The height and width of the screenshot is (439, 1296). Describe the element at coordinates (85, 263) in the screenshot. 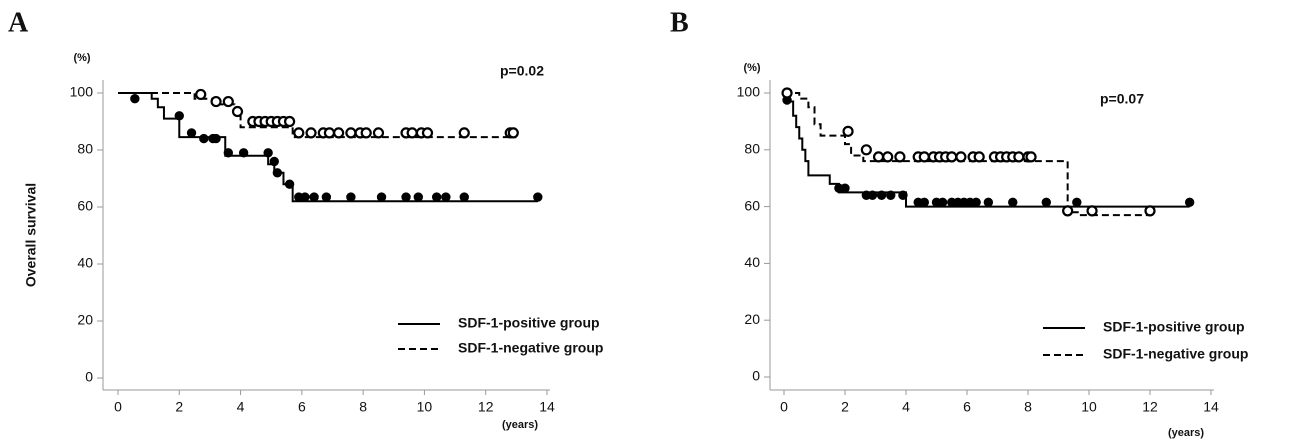

I see `y-tick-label: 40` at that location.